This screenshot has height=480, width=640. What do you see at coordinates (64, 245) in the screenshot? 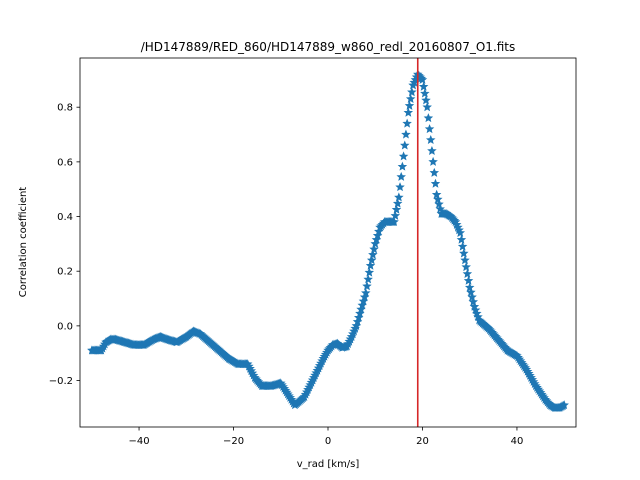
I see `y-axis: −0.2 0.0 0.2 0.4 0.6 0.8` at bounding box center [64, 245].